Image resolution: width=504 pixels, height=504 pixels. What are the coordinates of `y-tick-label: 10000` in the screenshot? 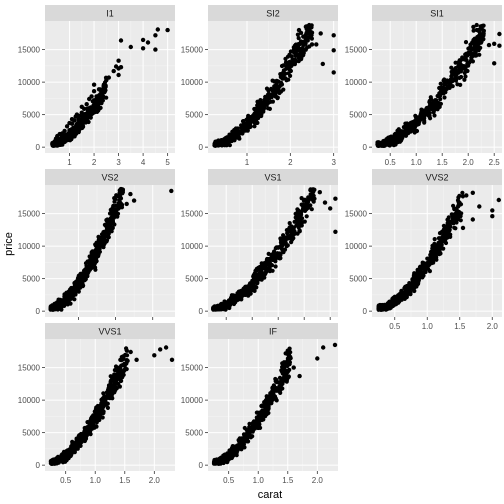 It's located at (29, 246).